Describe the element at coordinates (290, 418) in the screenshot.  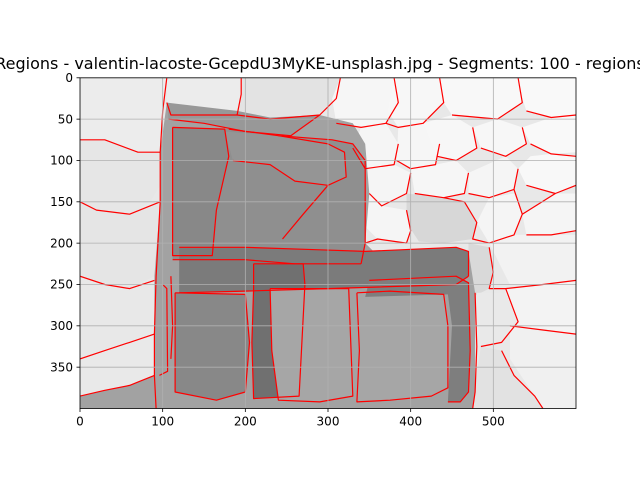
I see `x-axis-ticks: 0 100 200 300 400 500` at that location.